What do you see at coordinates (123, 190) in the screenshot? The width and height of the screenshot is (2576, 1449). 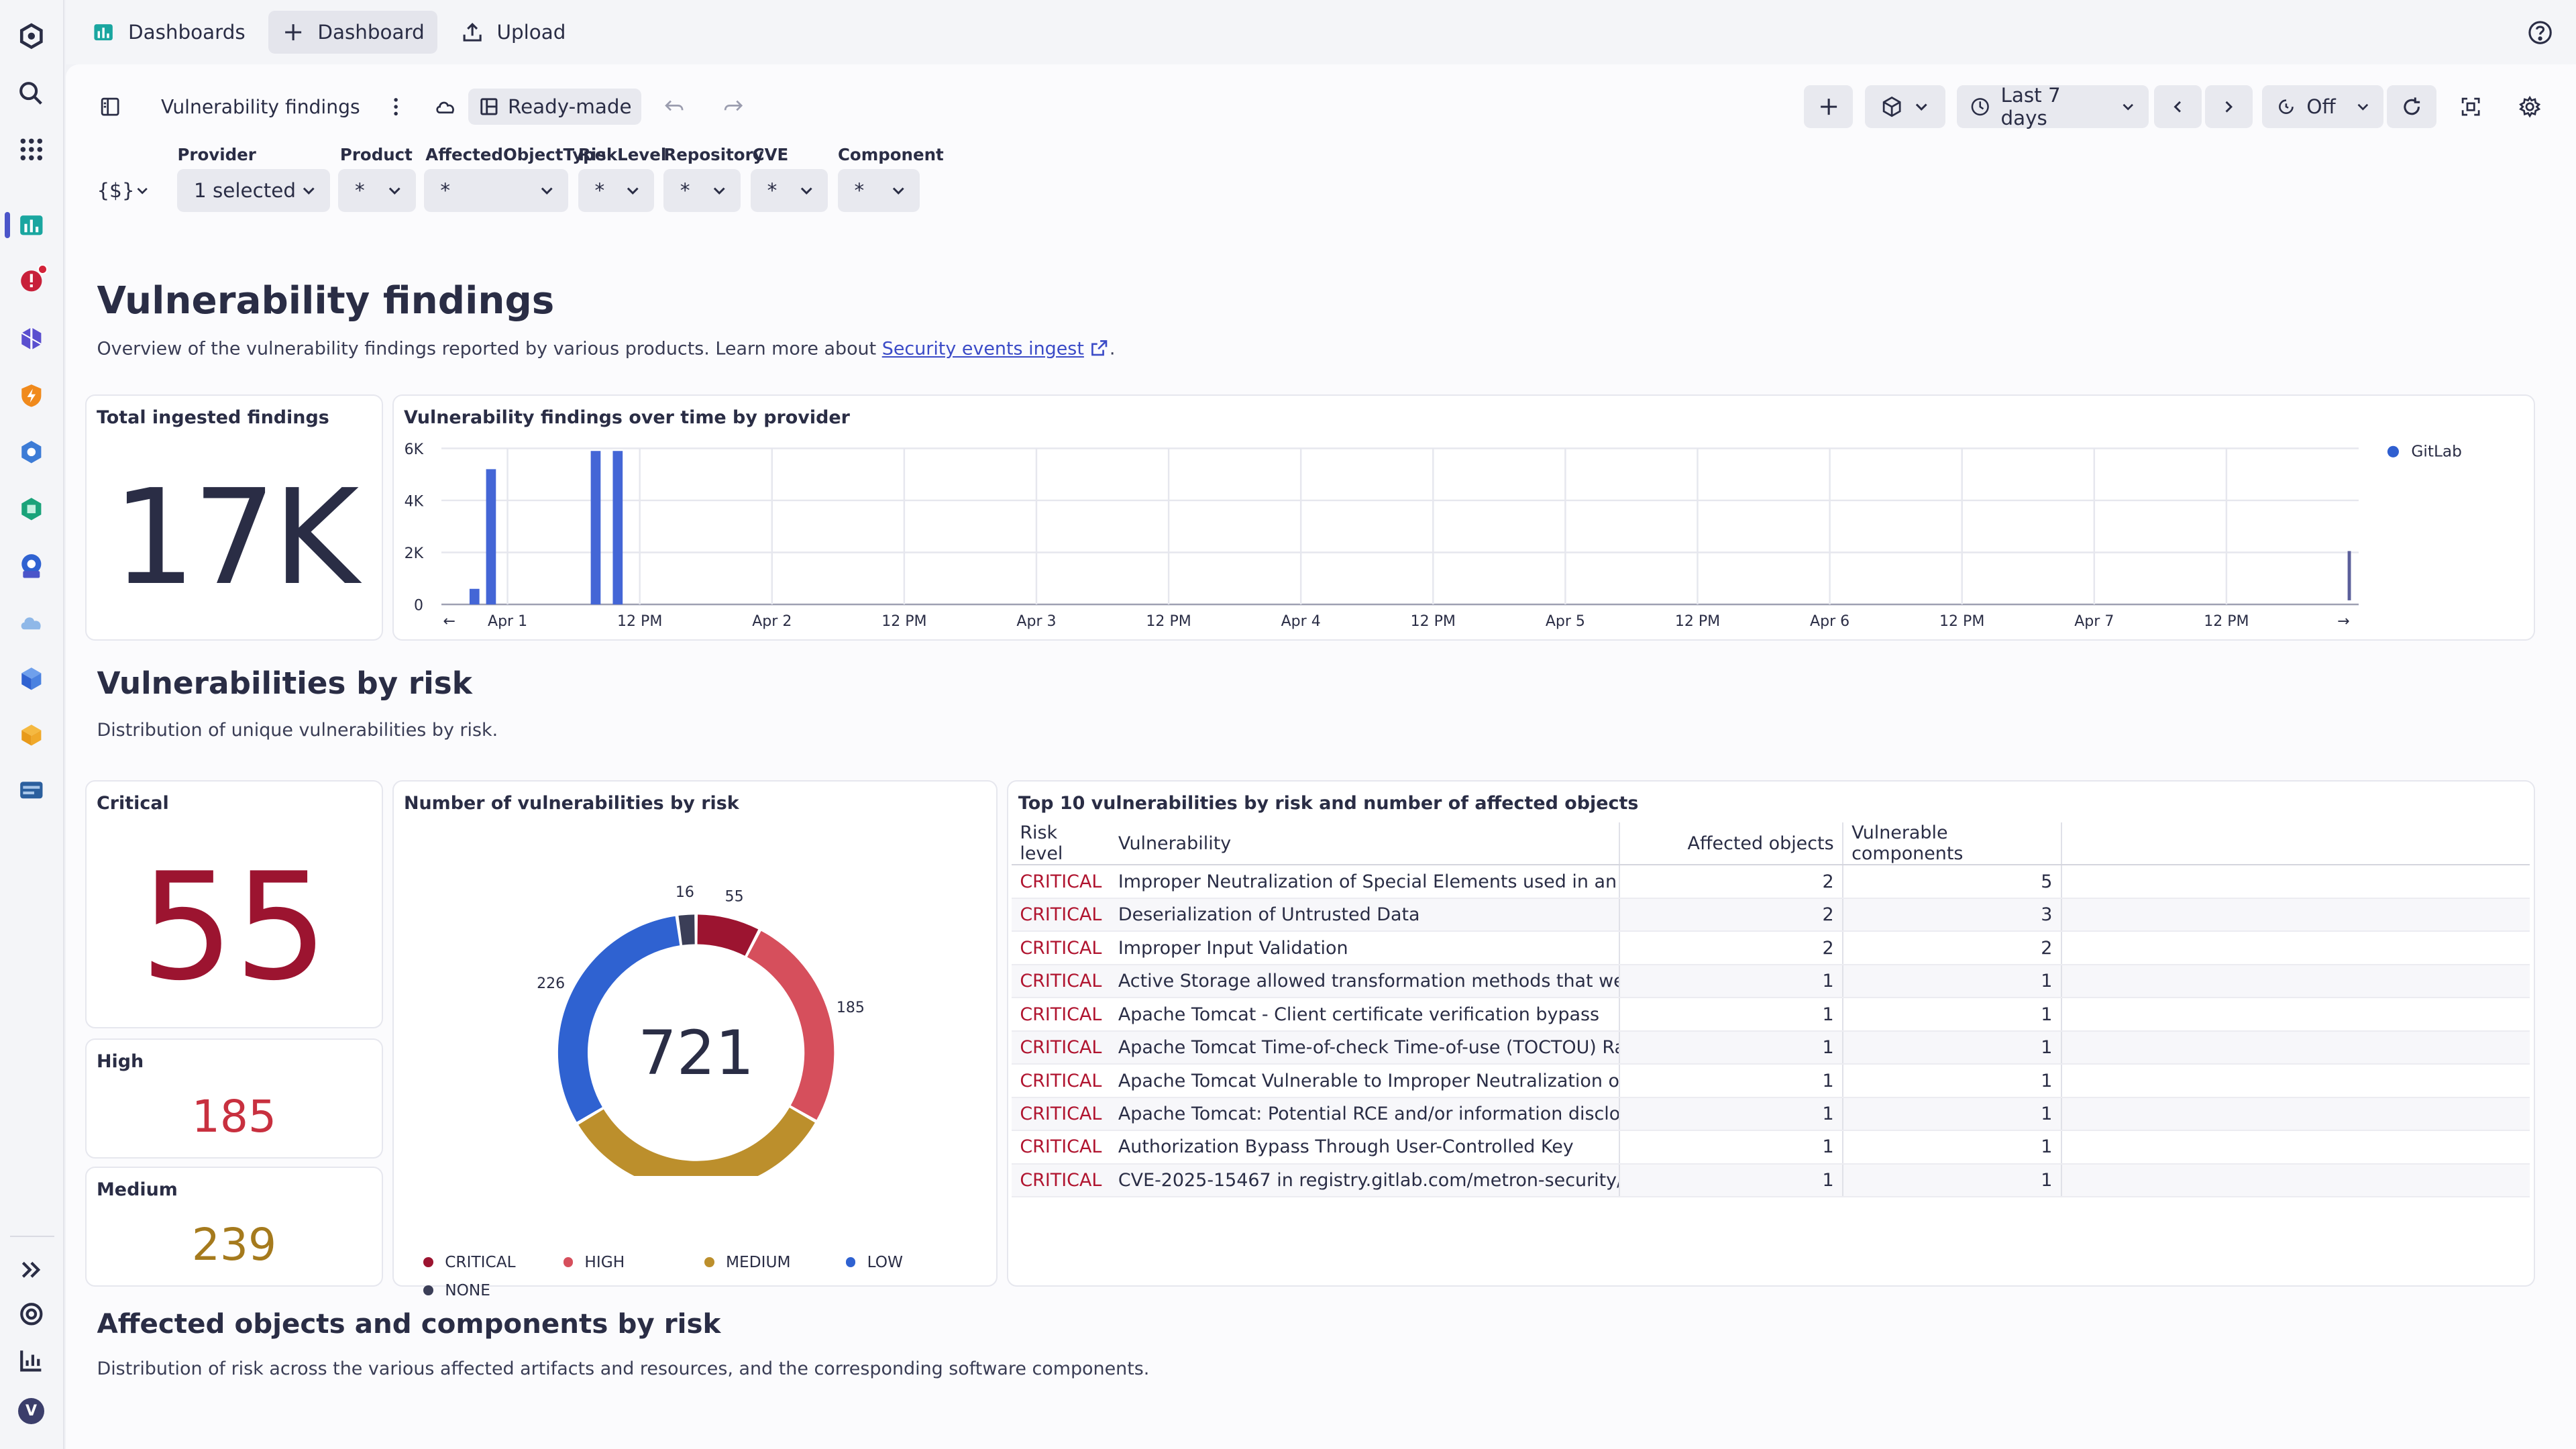 I see `variables-toggle: {$}` at bounding box center [123, 190].